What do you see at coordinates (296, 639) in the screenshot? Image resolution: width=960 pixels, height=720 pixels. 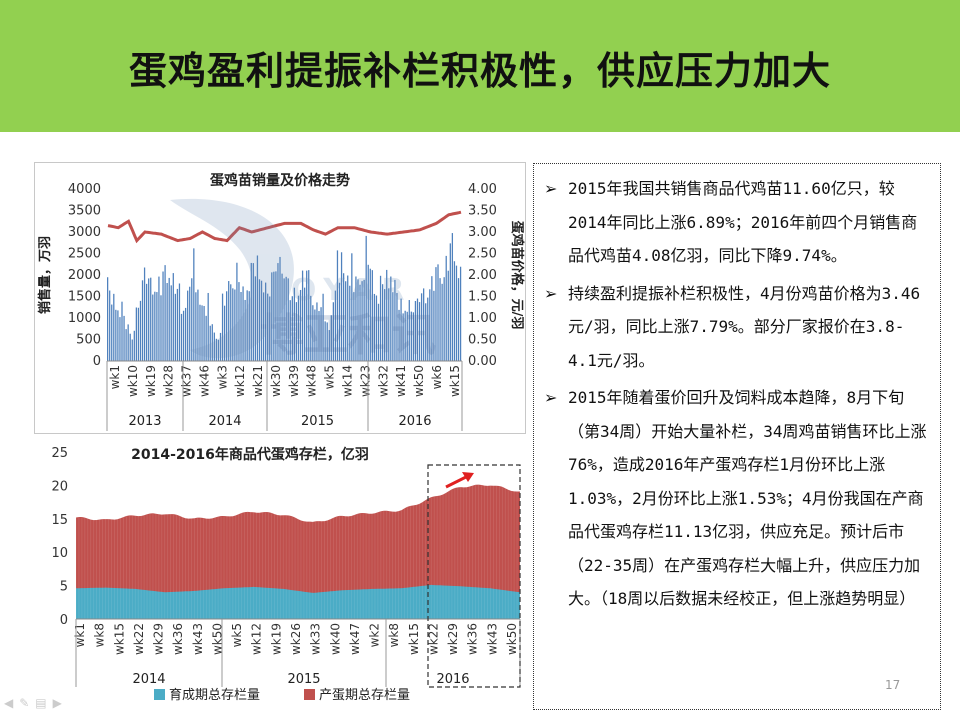 I see `x-tick-label: wk26` at bounding box center [296, 639].